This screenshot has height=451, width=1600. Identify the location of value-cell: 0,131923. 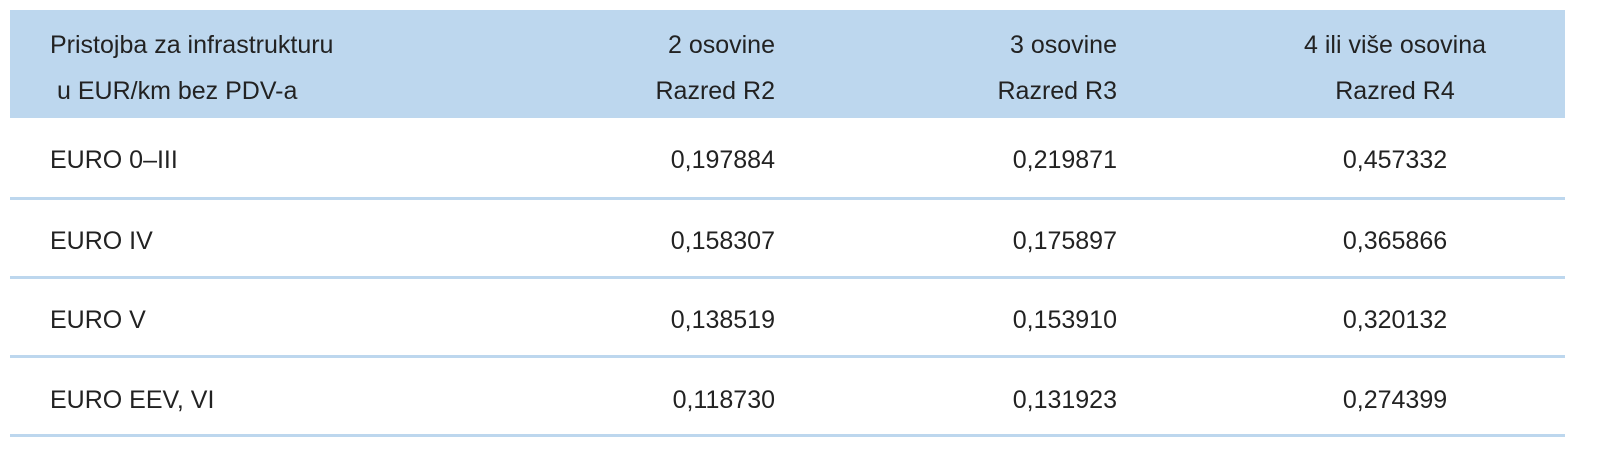
(1064, 400).